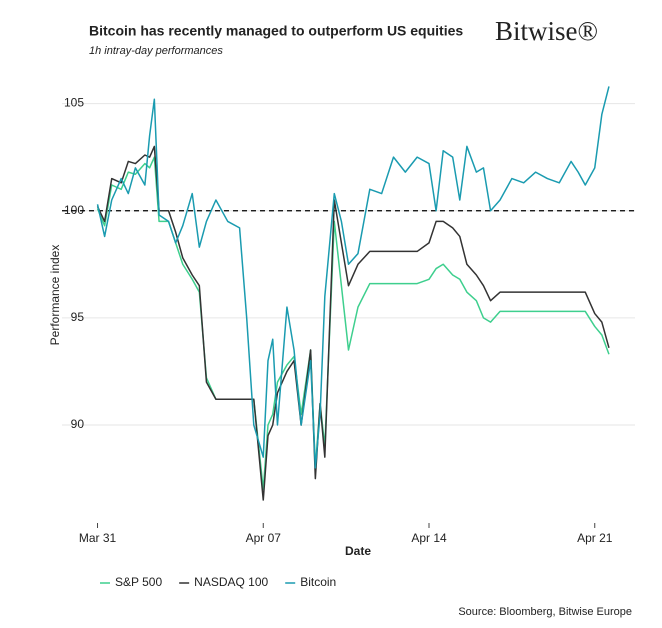 This screenshot has height=628, width=662. I want to click on x-axis-label: Date, so click(358, 551).